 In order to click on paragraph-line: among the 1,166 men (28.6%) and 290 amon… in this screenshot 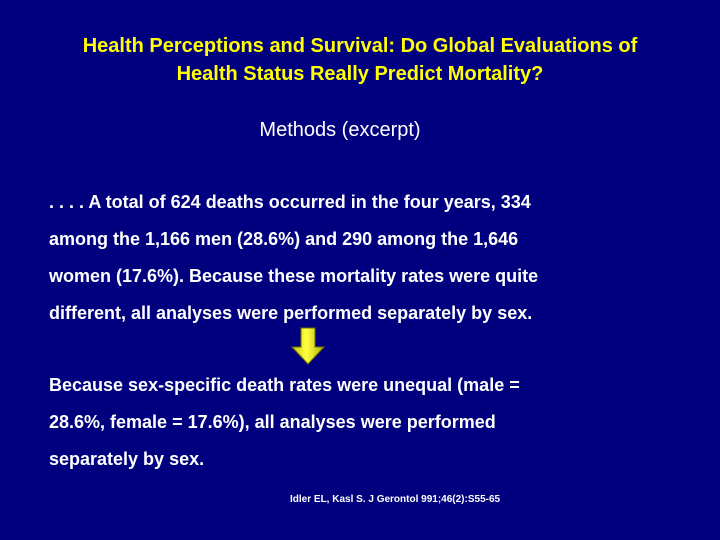, I will do `click(284, 239)`.